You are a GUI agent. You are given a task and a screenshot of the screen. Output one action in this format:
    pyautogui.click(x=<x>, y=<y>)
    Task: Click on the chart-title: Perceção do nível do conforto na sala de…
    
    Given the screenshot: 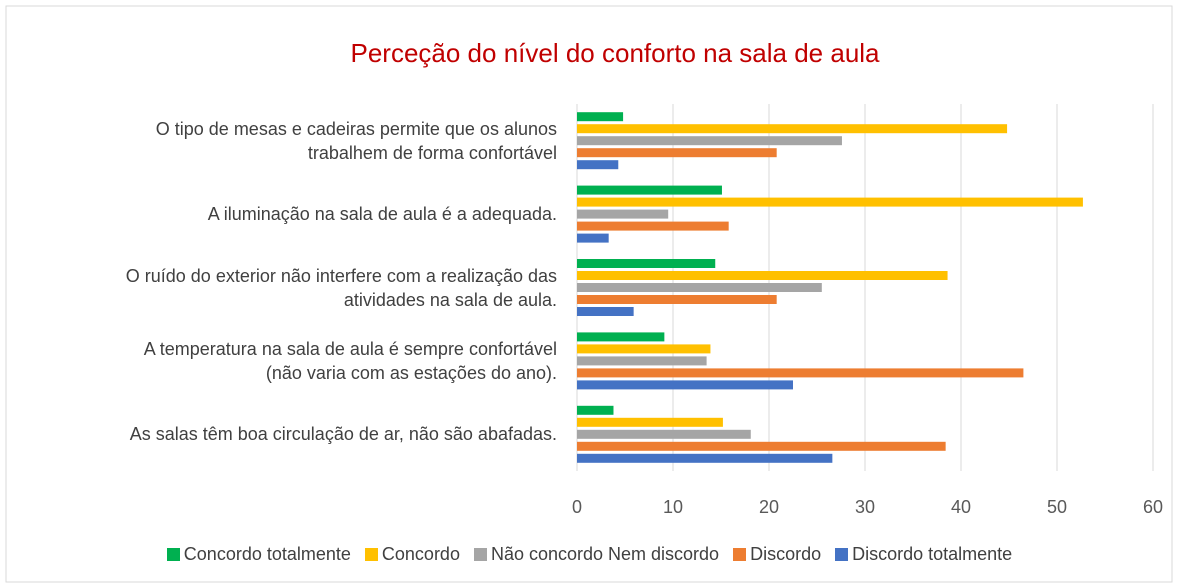 What is the action you would take?
    pyautogui.click(x=615, y=53)
    